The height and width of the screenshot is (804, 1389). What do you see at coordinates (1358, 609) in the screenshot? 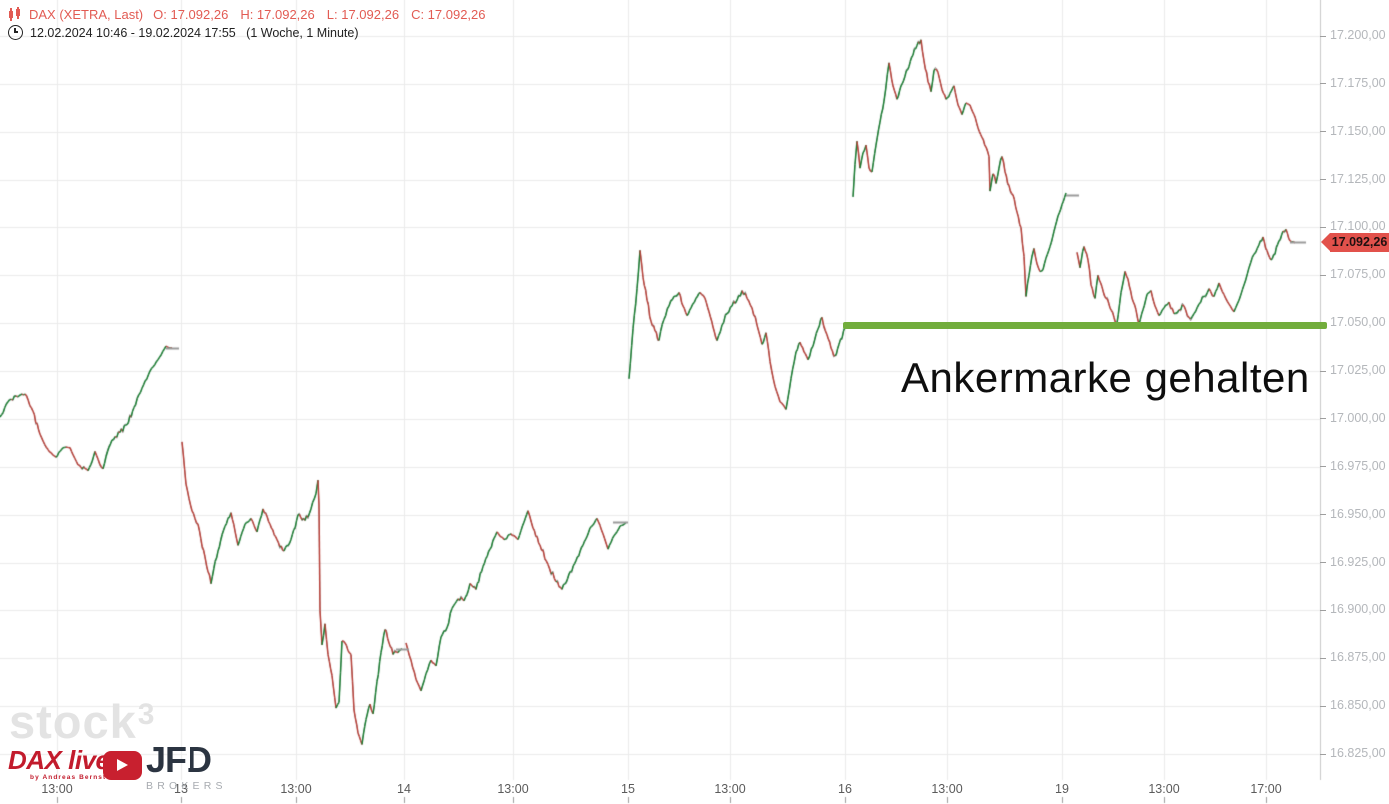
I see `price-axis-label: 16.900,00` at bounding box center [1358, 609].